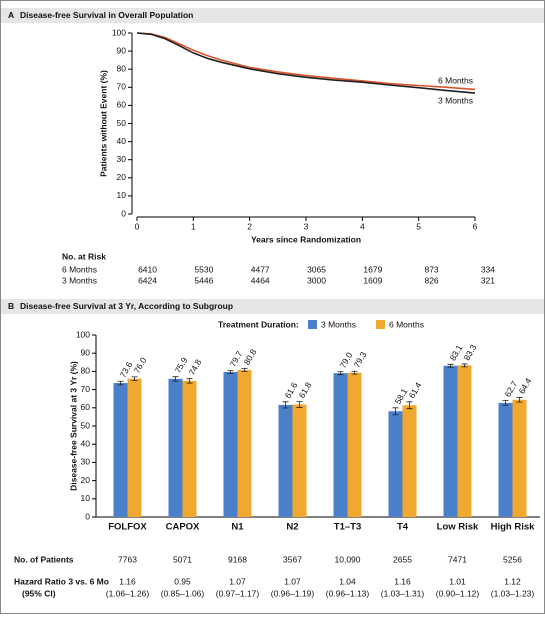  What do you see at coordinates (61, 581) in the screenshot?
I see `hazard-ratio-title: Hazard Ratio 3 vs. 6 Mo` at bounding box center [61, 581].